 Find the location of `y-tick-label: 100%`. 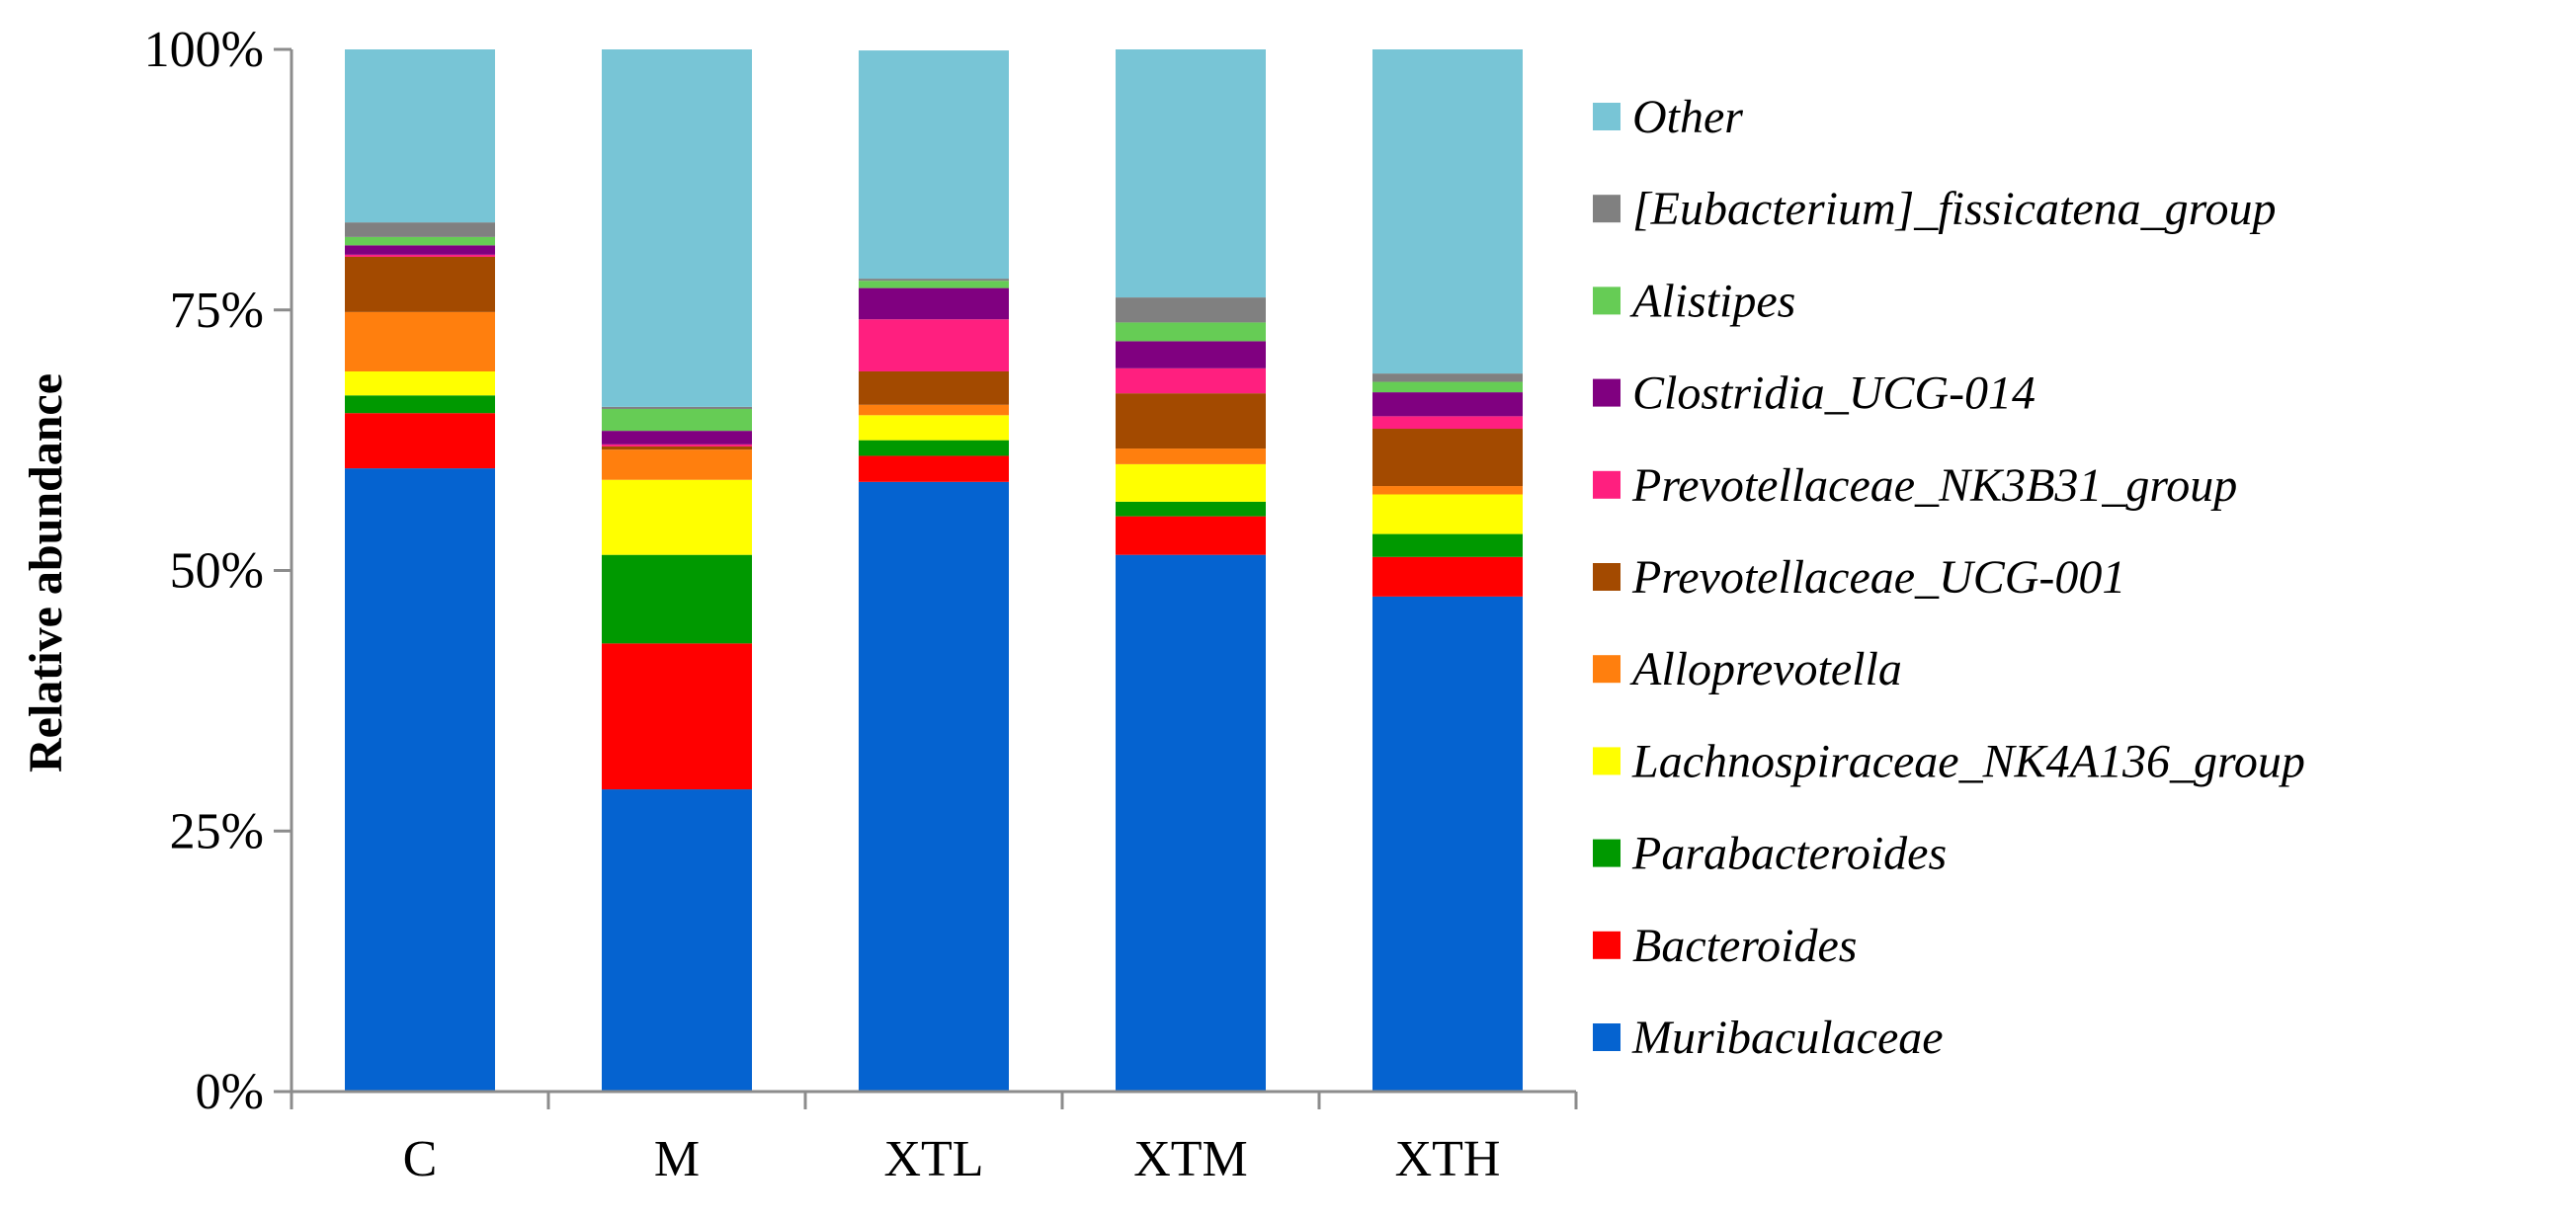

y-tick-label: 100% is located at coordinates (204, 50).